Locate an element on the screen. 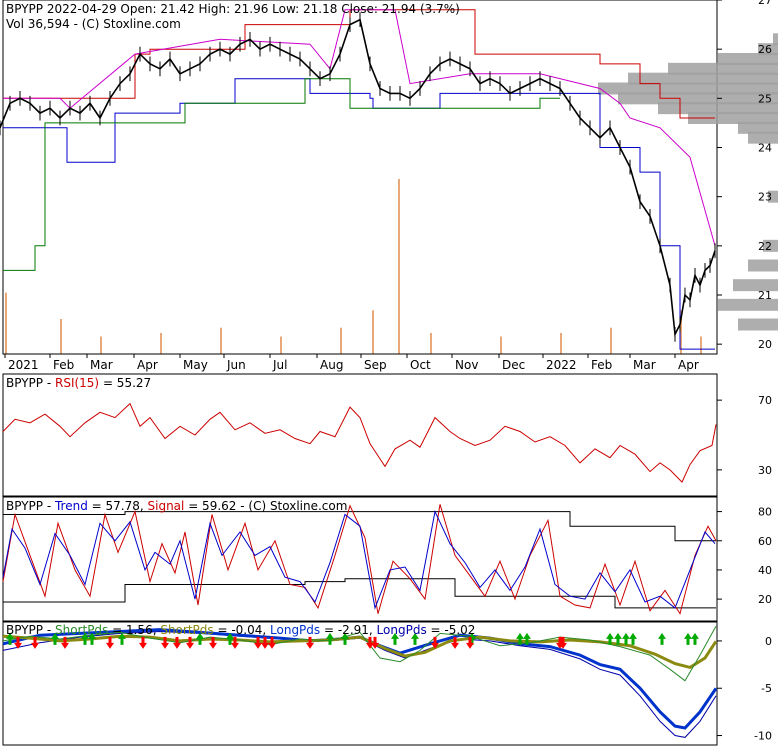  month-label: Jun is located at coordinates (236, 365).